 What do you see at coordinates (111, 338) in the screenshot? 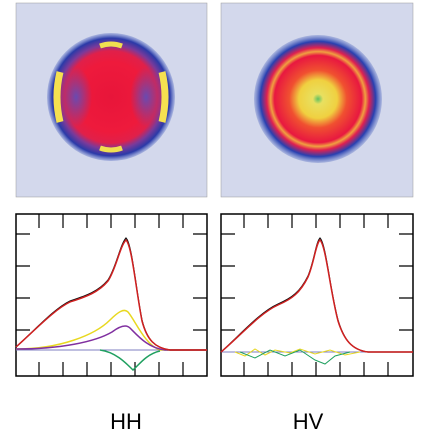
I see `curve-purple` at bounding box center [111, 338].